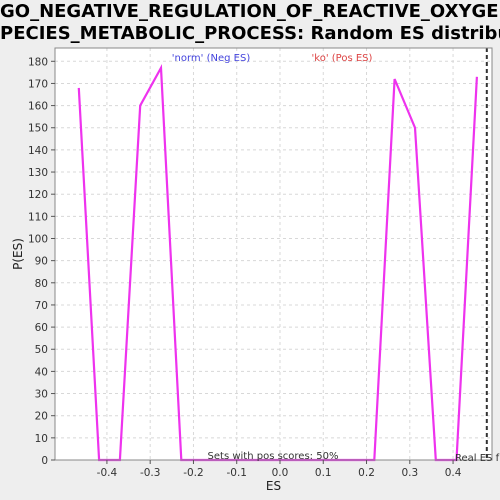 The image size is (500, 500). What do you see at coordinates (38, 107) in the screenshot?
I see `y-tick-label: 160` at bounding box center [38, 107].